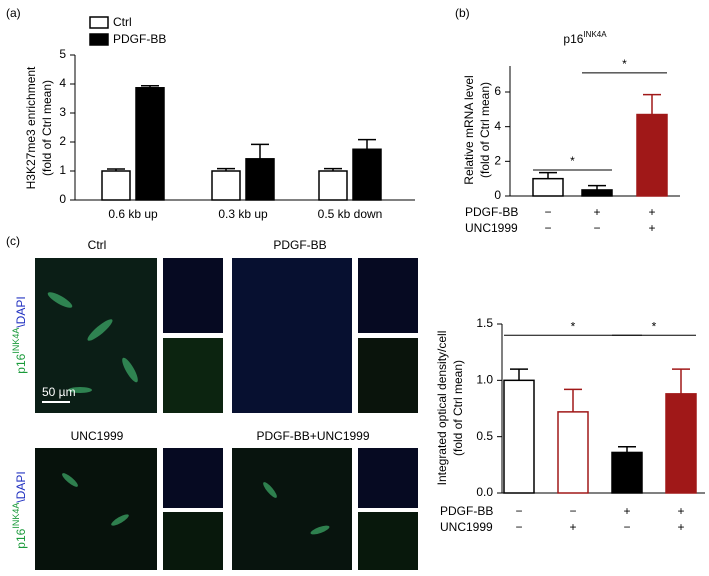  Describe the element at coordinates (462, 13) in the screenshot. I see `panel-label: (b)` at that location.